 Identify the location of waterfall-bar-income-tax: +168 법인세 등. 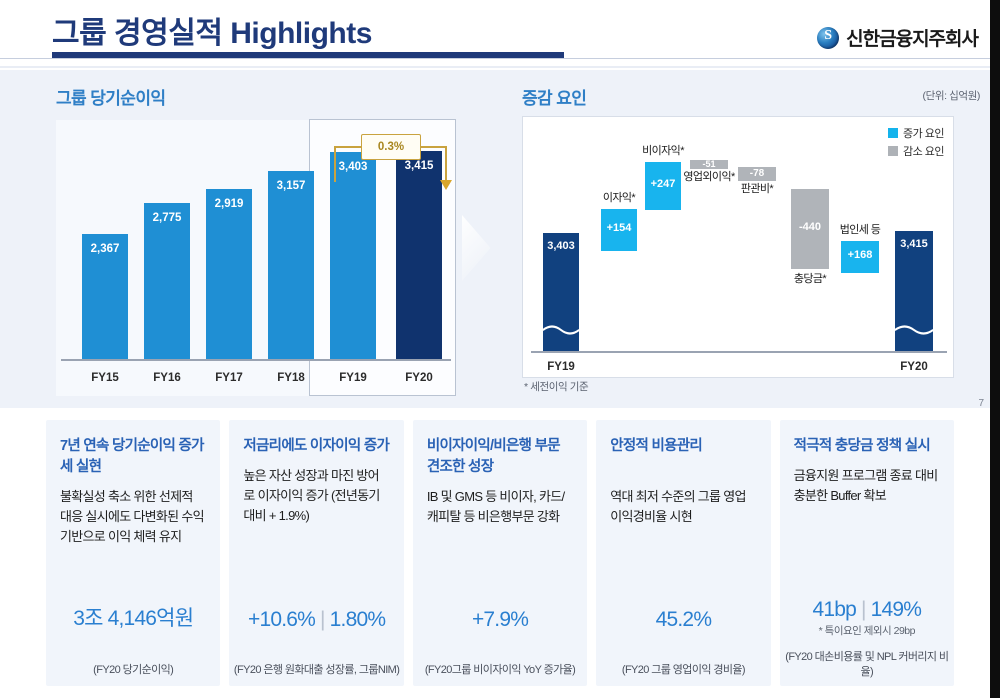
(860, 248).